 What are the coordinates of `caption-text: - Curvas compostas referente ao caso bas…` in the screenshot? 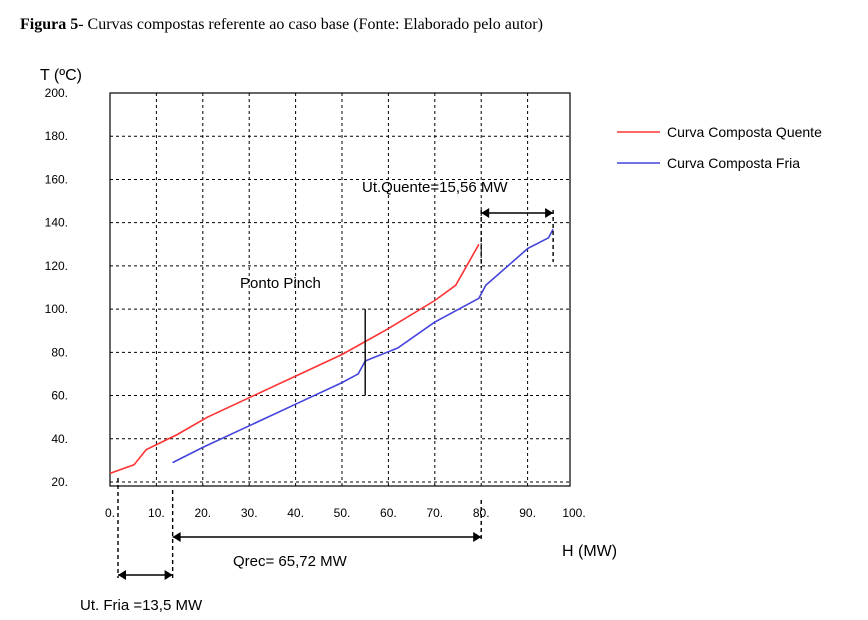 It's located at (310, 24).